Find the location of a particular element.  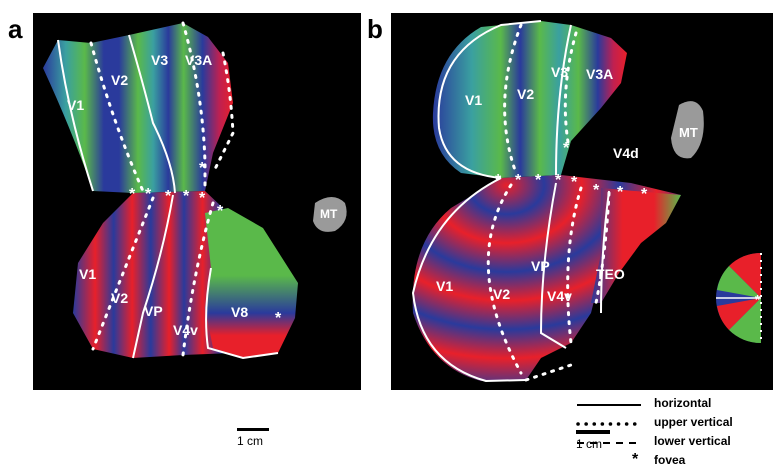

b-label-v3a: V3A is located at coordinates (599, 74).